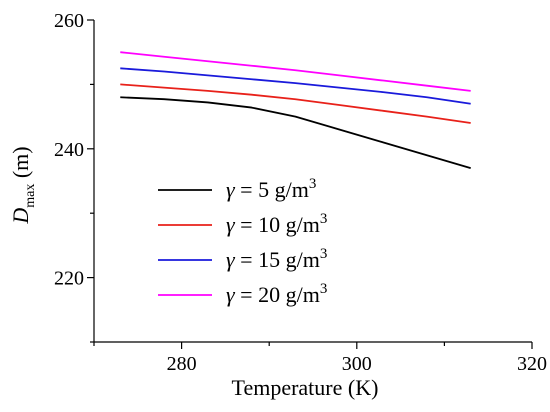  I want to click on legend-text: = 5 g/m, so click(272, 189).